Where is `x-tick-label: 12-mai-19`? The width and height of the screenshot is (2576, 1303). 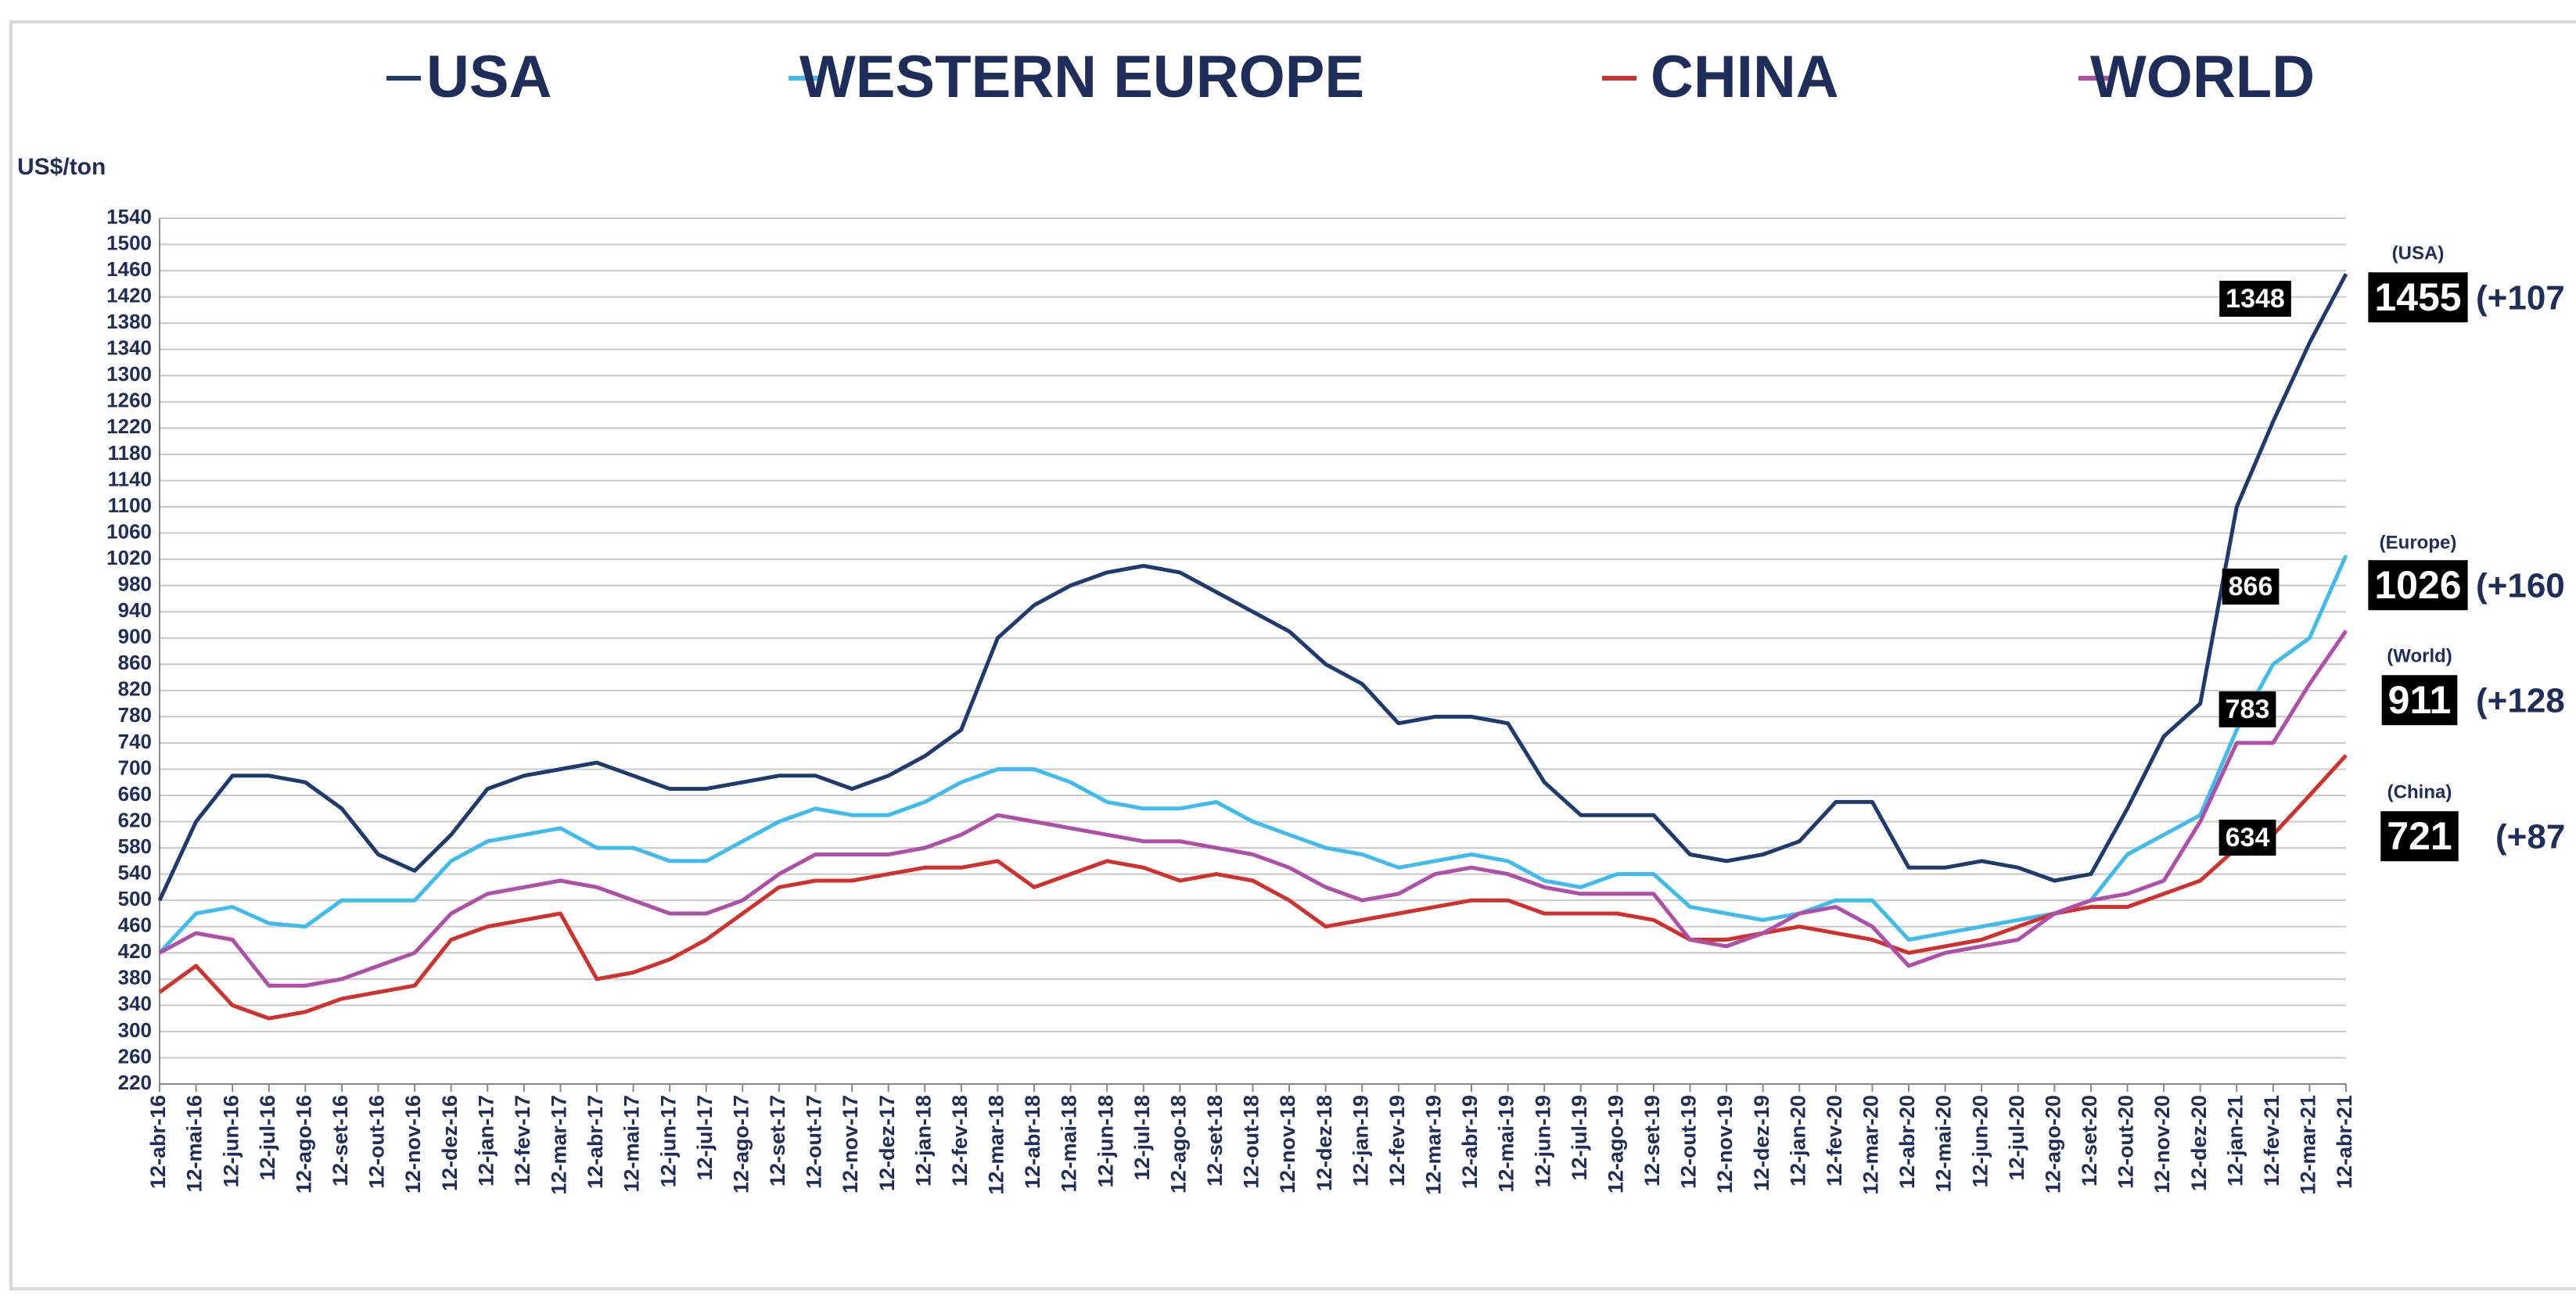 x-tick-label: 12-mai-19 is located at coordinates (1506, 1144).